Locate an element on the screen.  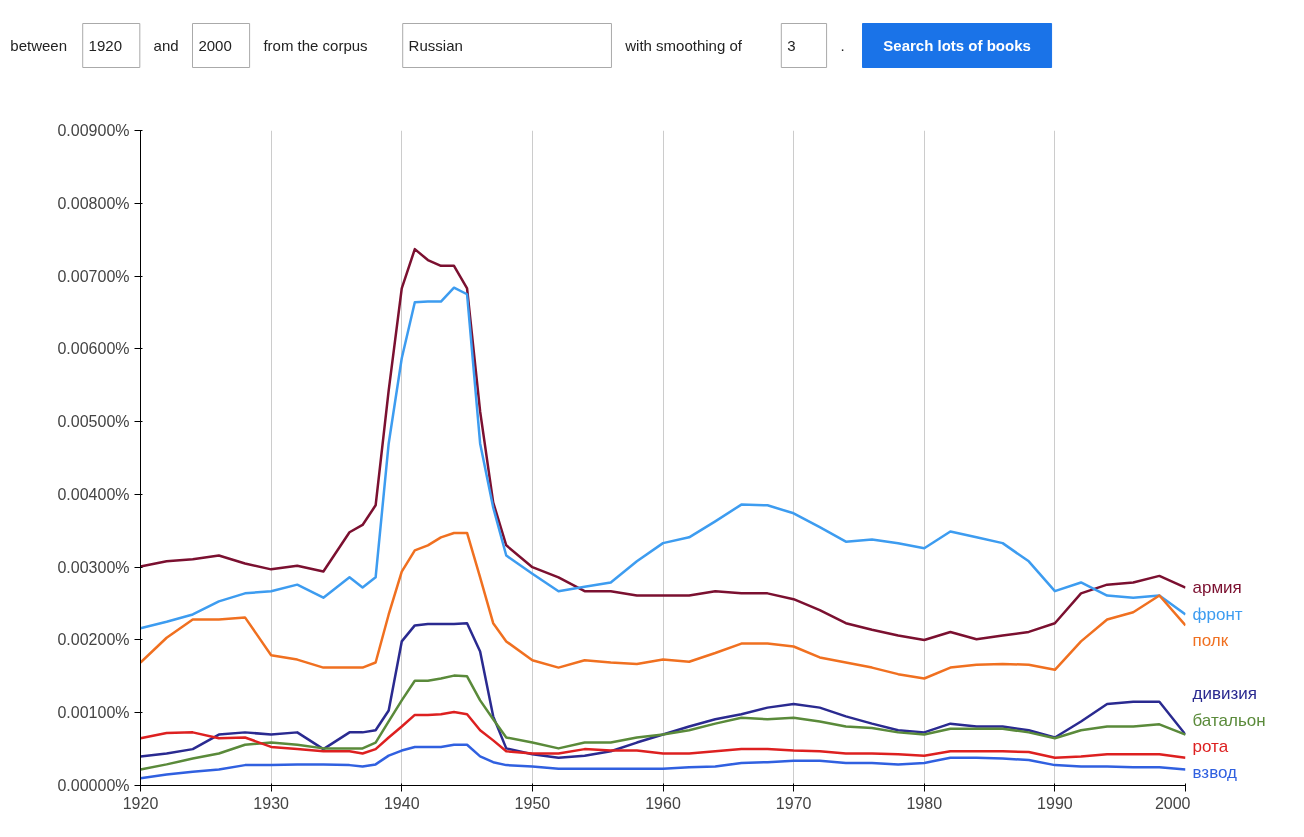
text: 3 is located at coordinates (791, 45).